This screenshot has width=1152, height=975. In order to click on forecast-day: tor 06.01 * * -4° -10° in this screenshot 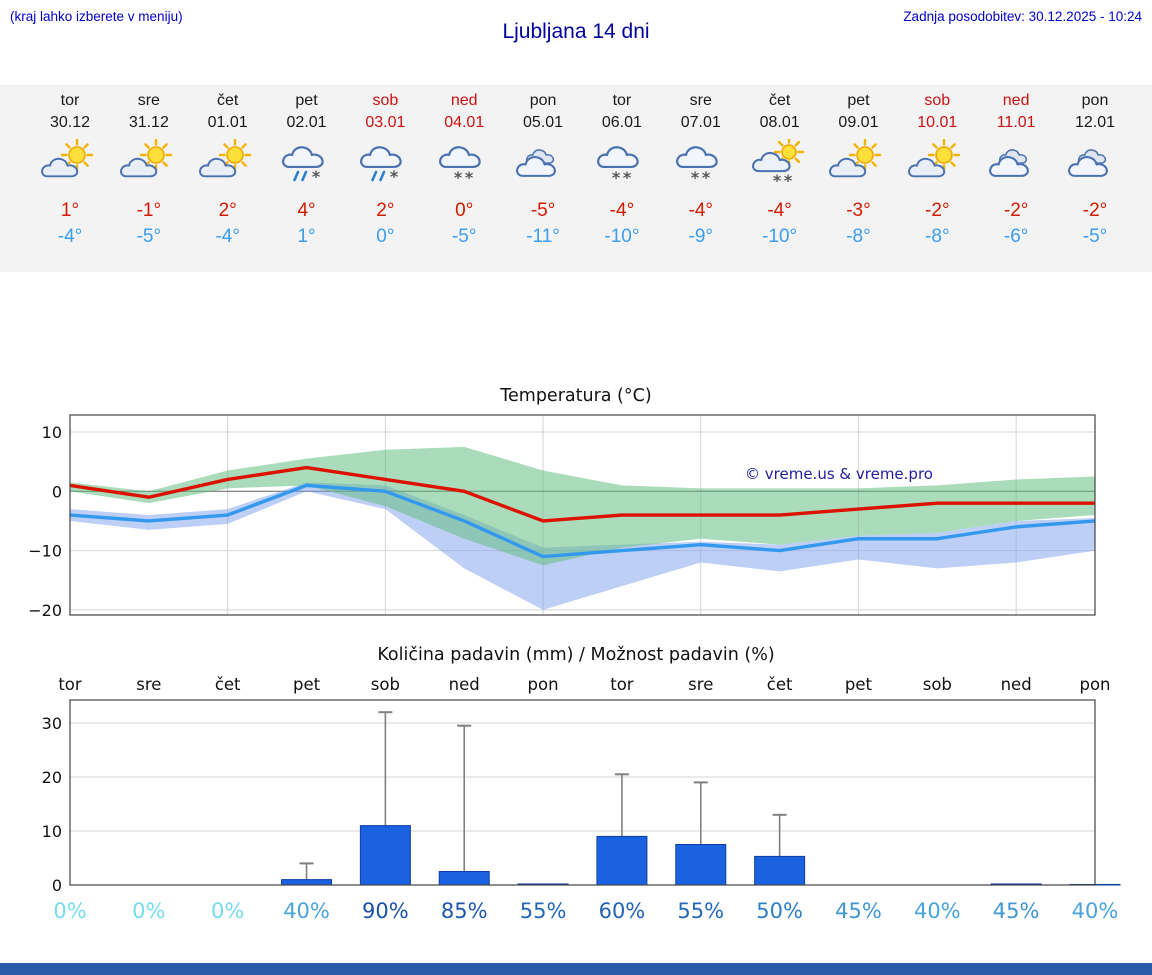, I will do `click(622, 166)`.